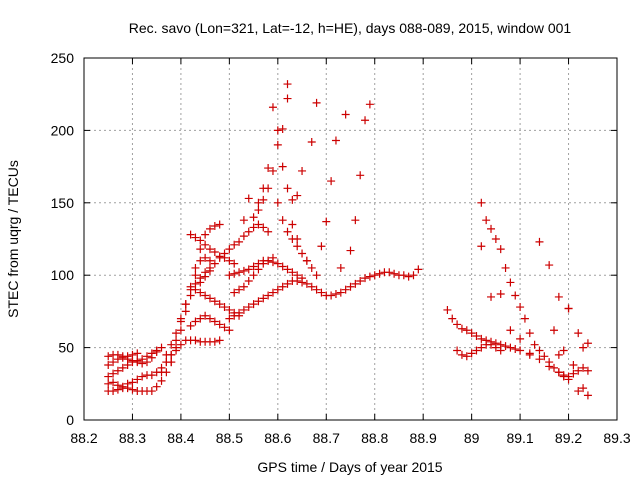 Image resolution: width=640 pixels, height=480 pixels. What do you see at coordinates (83, 438) in the screenshot?
I see `x-tick-label: 88.2` at bounding box center [83, 438].